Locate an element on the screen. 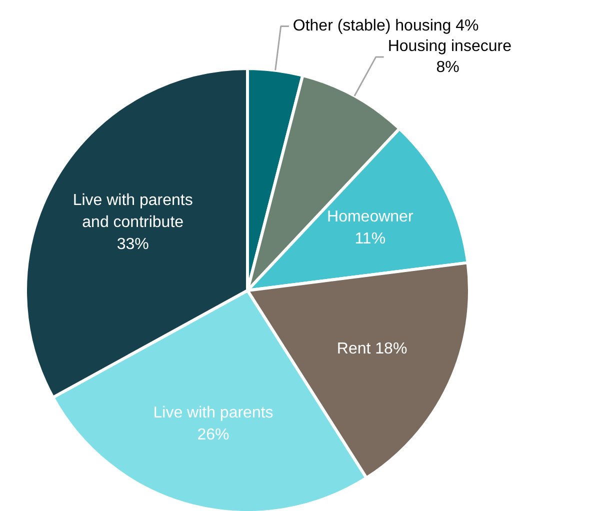 This screenshot has width=603, height=511. slice-label: Homeowner is located at coordinates (370, 217).